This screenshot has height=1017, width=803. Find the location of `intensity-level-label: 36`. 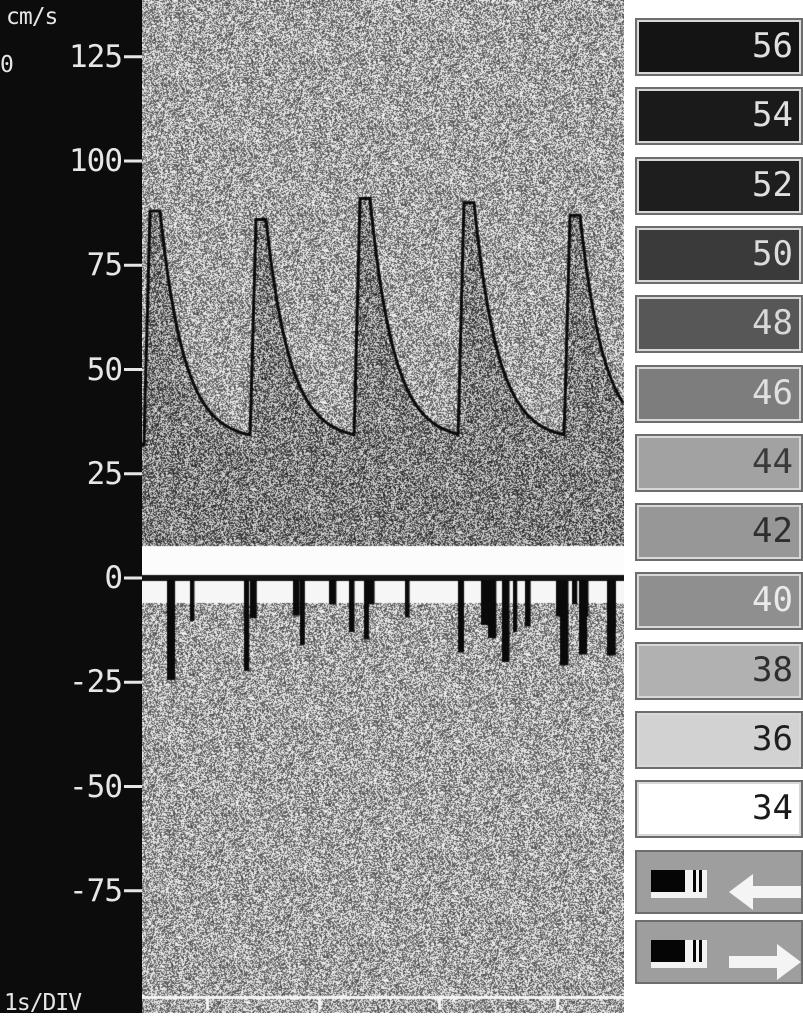

intensity-level-label: 36 is located at coordinates (772, 739).